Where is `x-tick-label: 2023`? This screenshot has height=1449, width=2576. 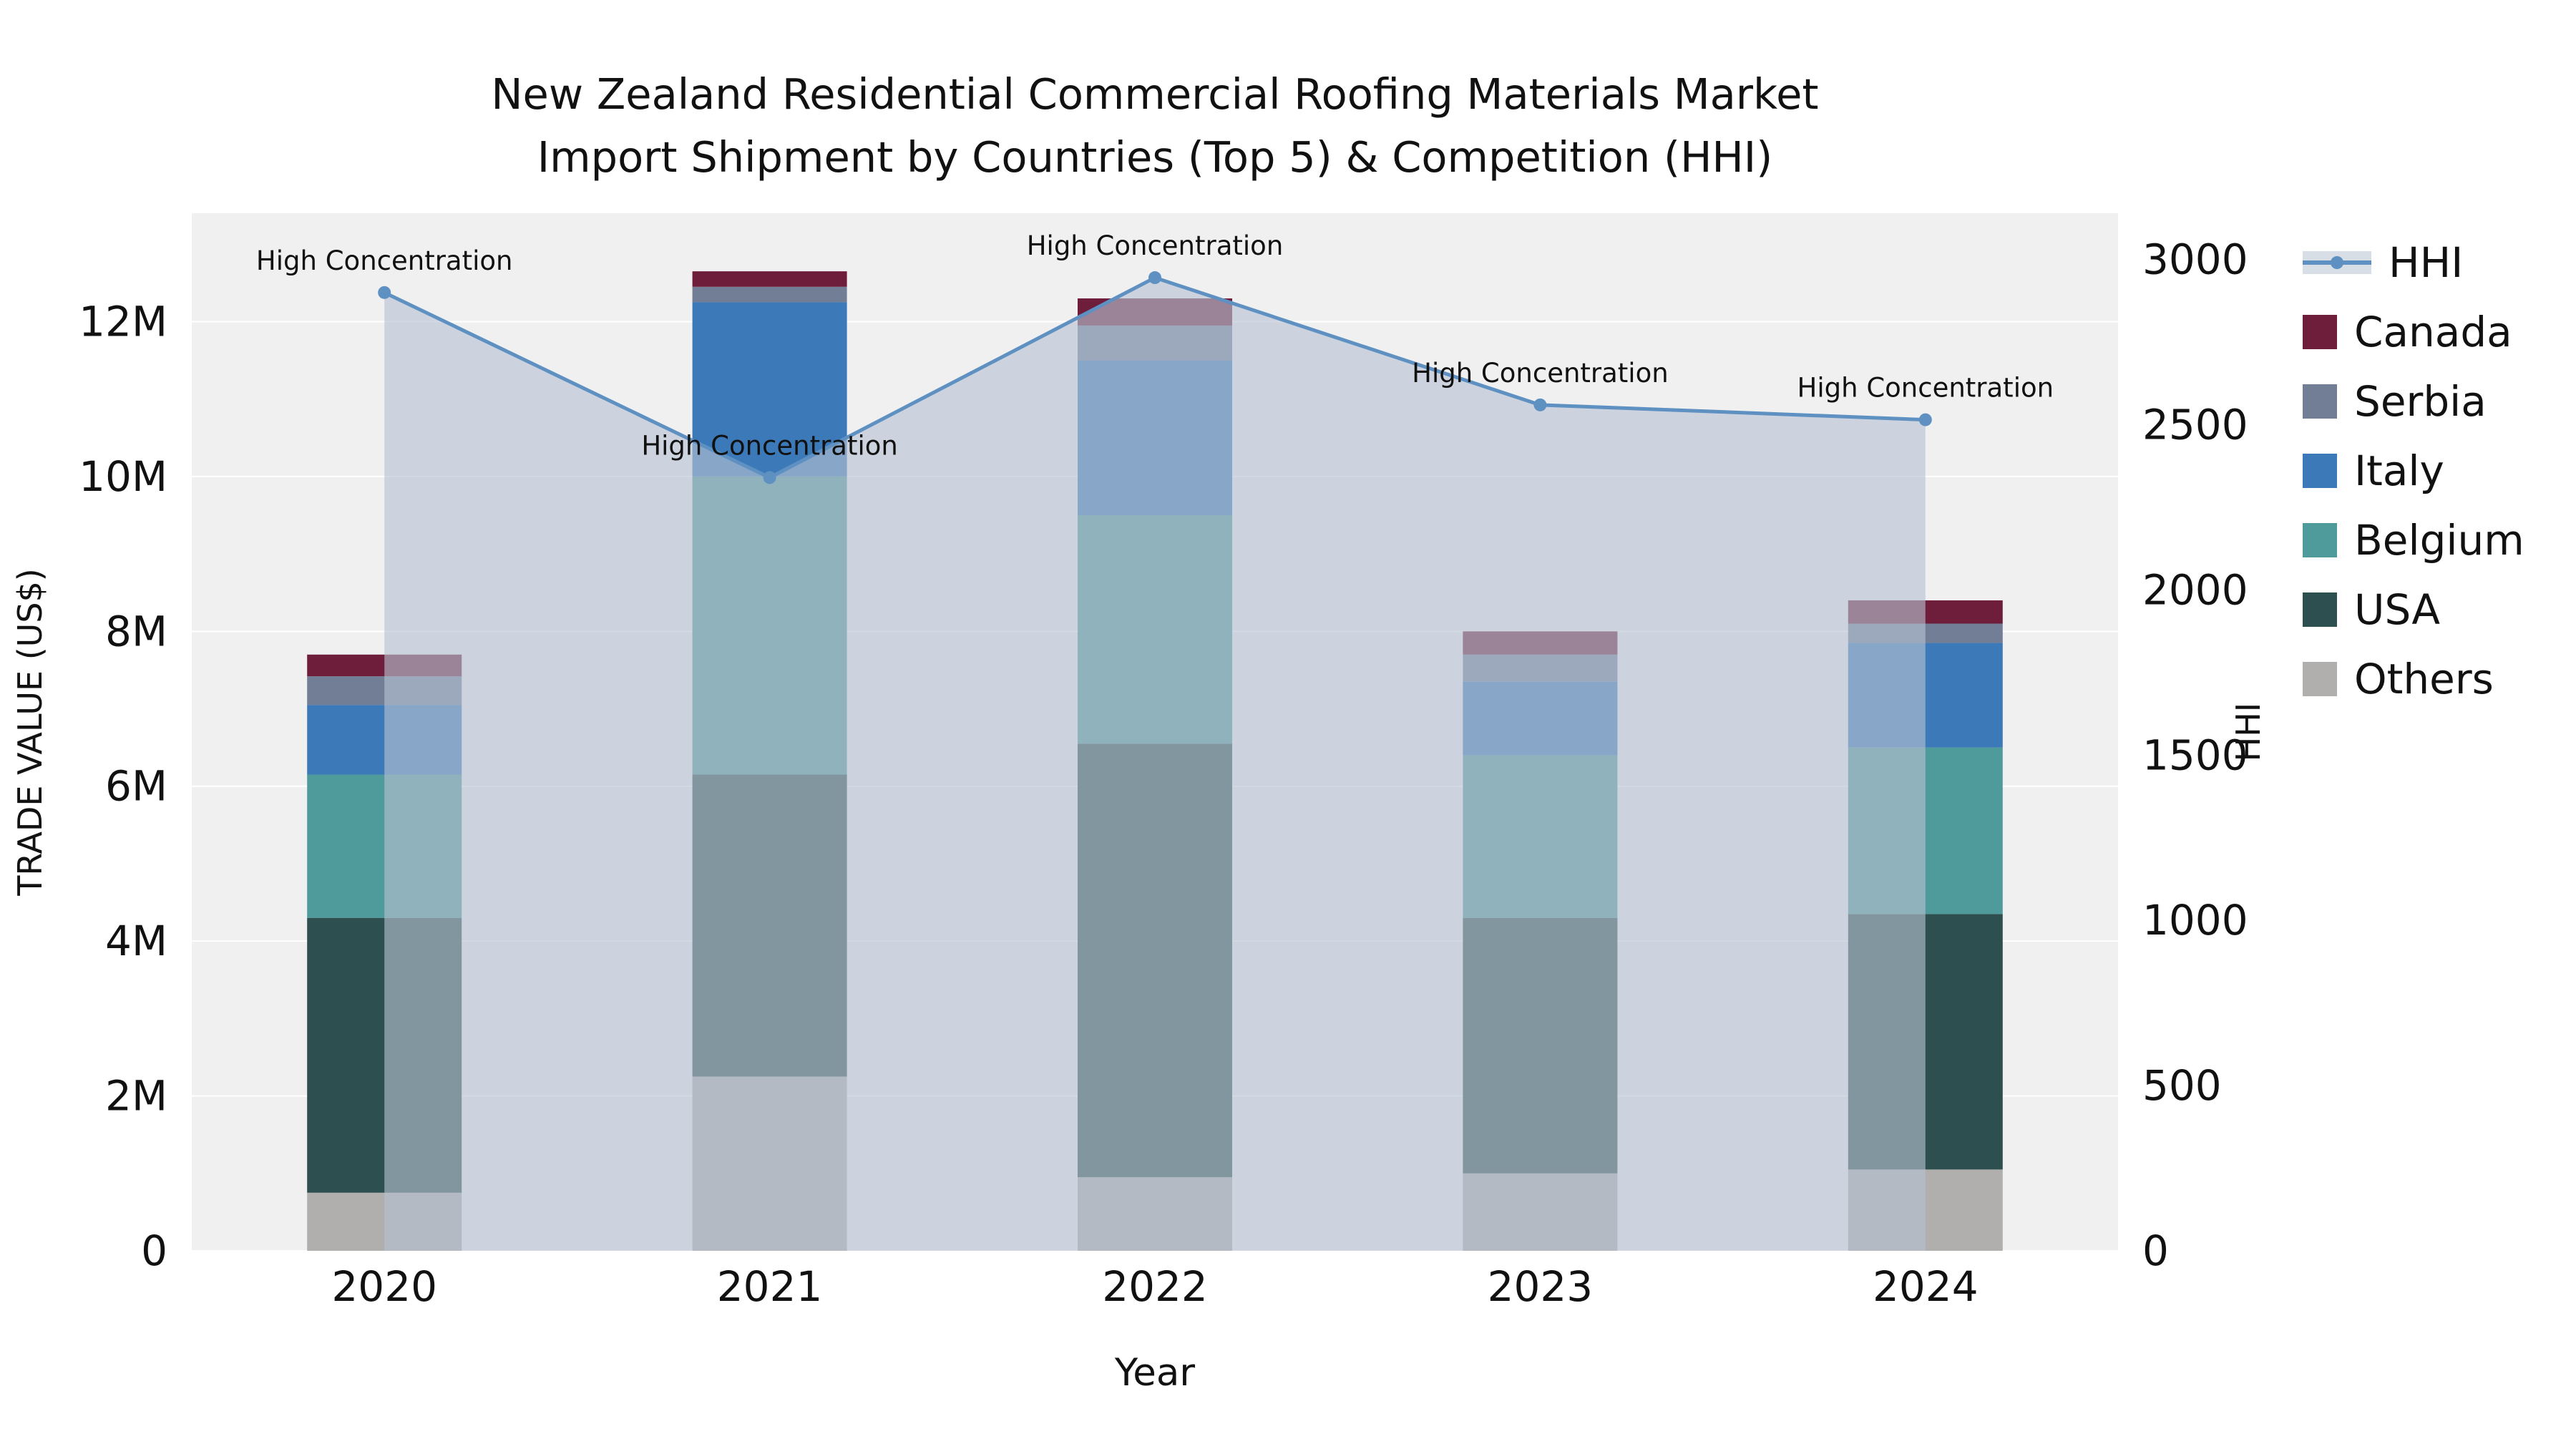
x-tick-label: 2023 is located at coordinates (1541, 1286).